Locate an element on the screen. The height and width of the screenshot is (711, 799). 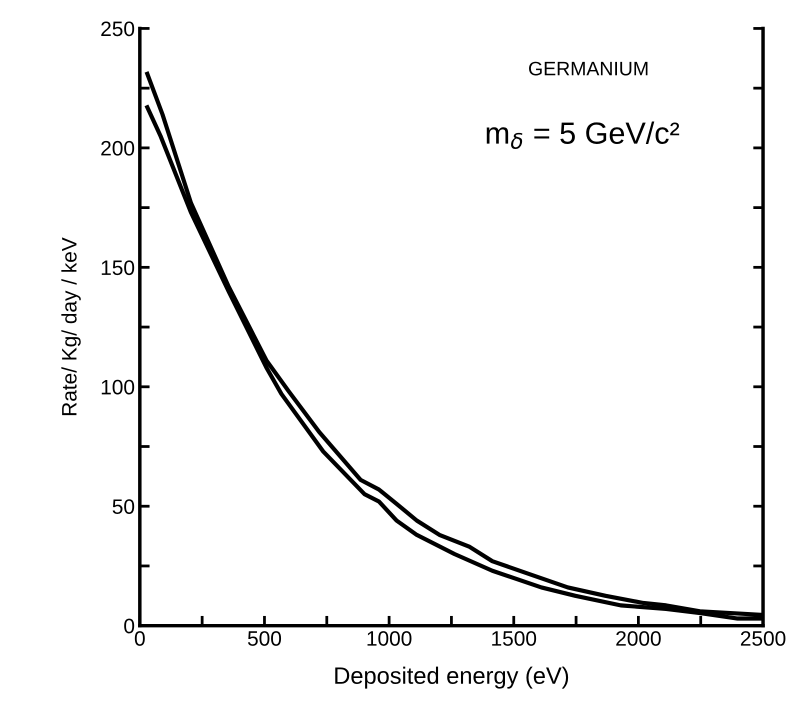
y-tick-label: 100 is located at coordinates (118, 387).